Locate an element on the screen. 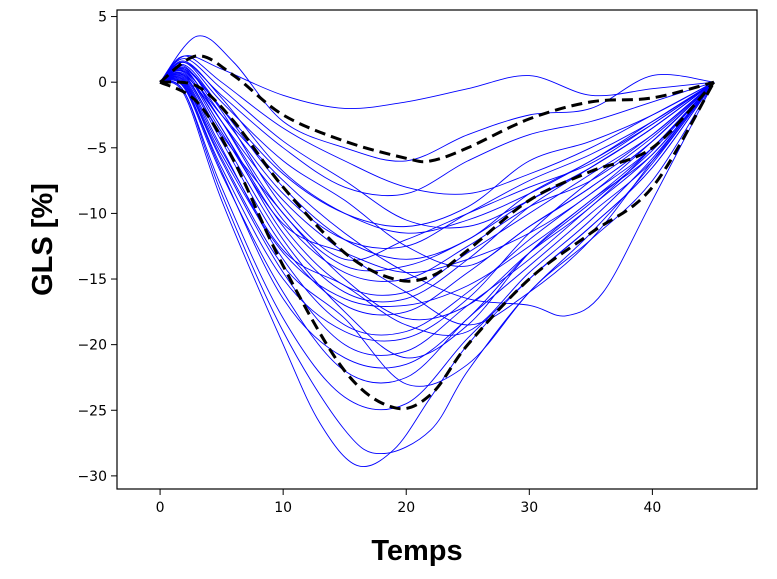 This screenshot has width=777, height=579. y-tick-label: −5 is located at coordinates (96, 149).